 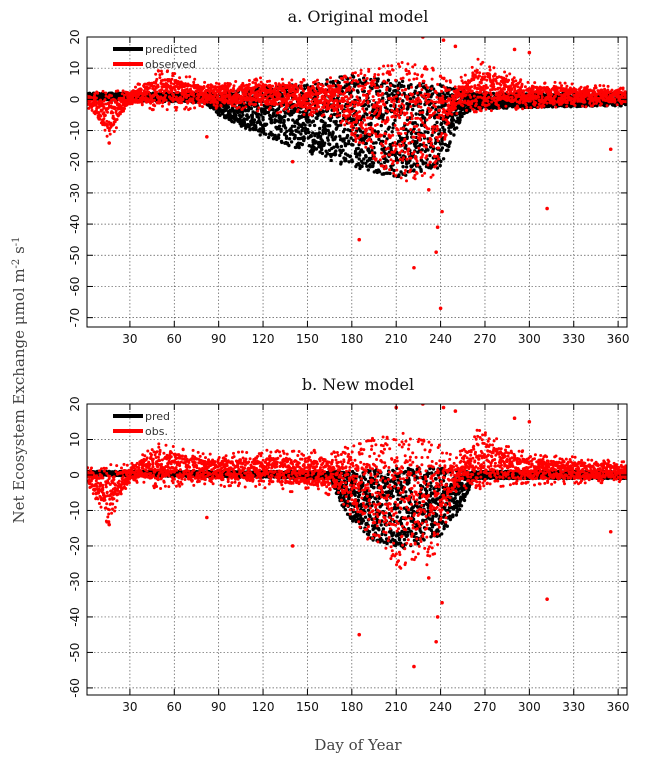 I want to click on panel-a-title: a. Original model, so click(x=358, y=16).